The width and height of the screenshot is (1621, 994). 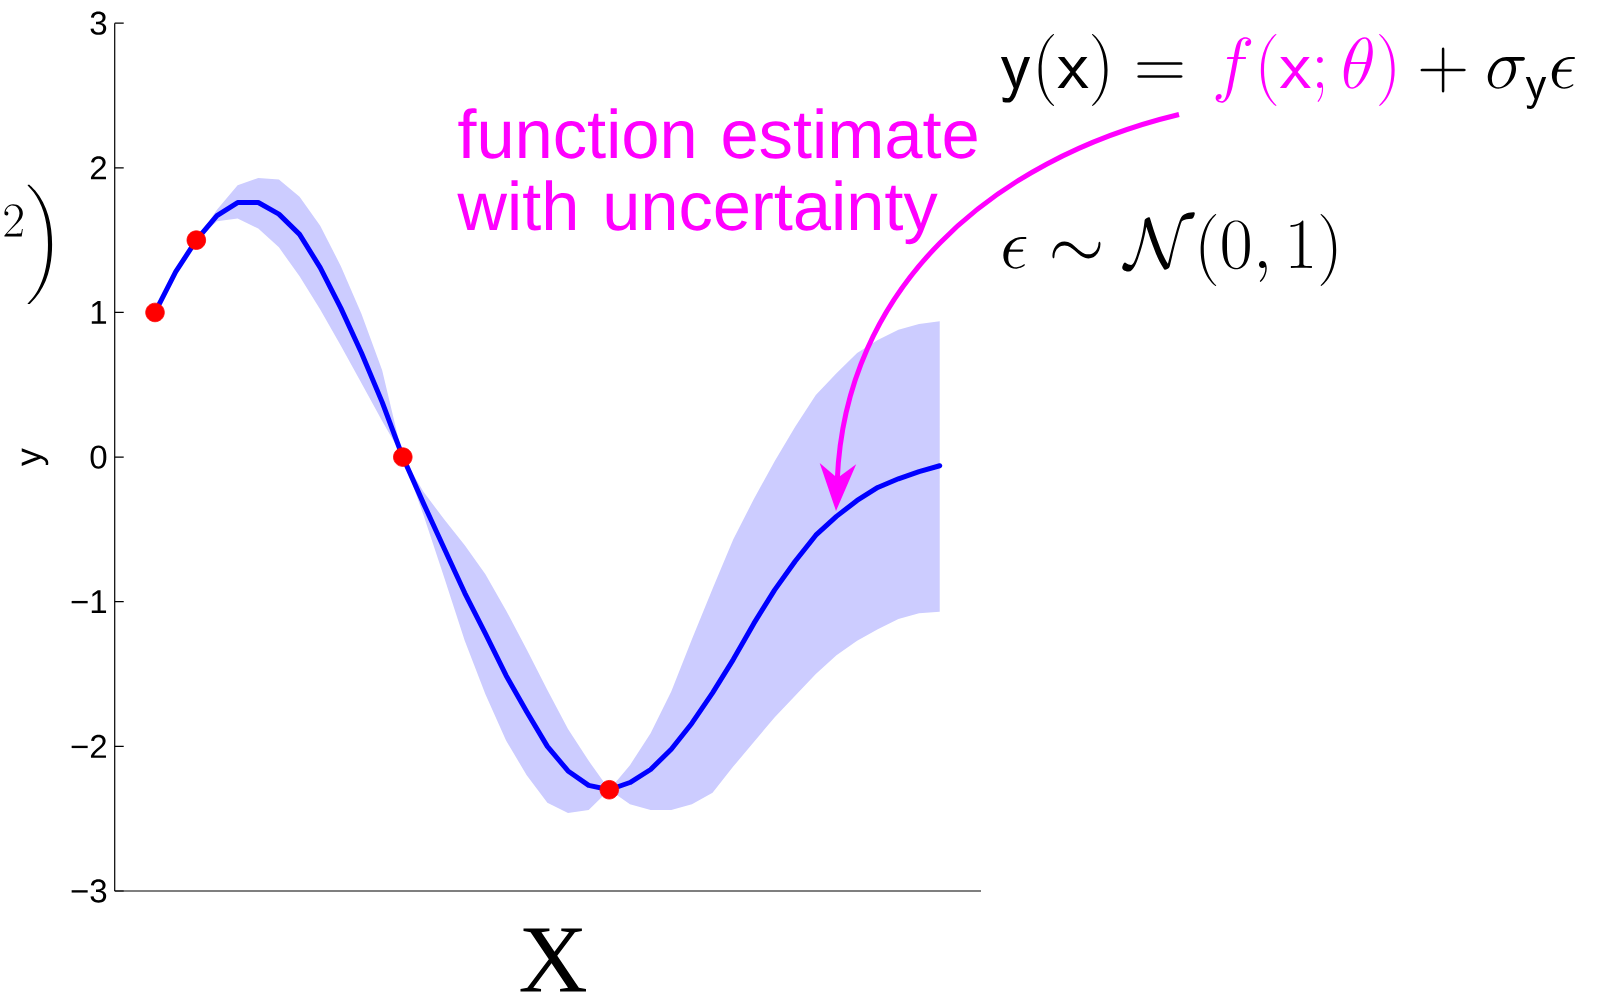 What do you see at coordinates (717, 176) in the screenshot?
I see `annotation: function estimate with uncertainty` at bounding box center [717, 176].